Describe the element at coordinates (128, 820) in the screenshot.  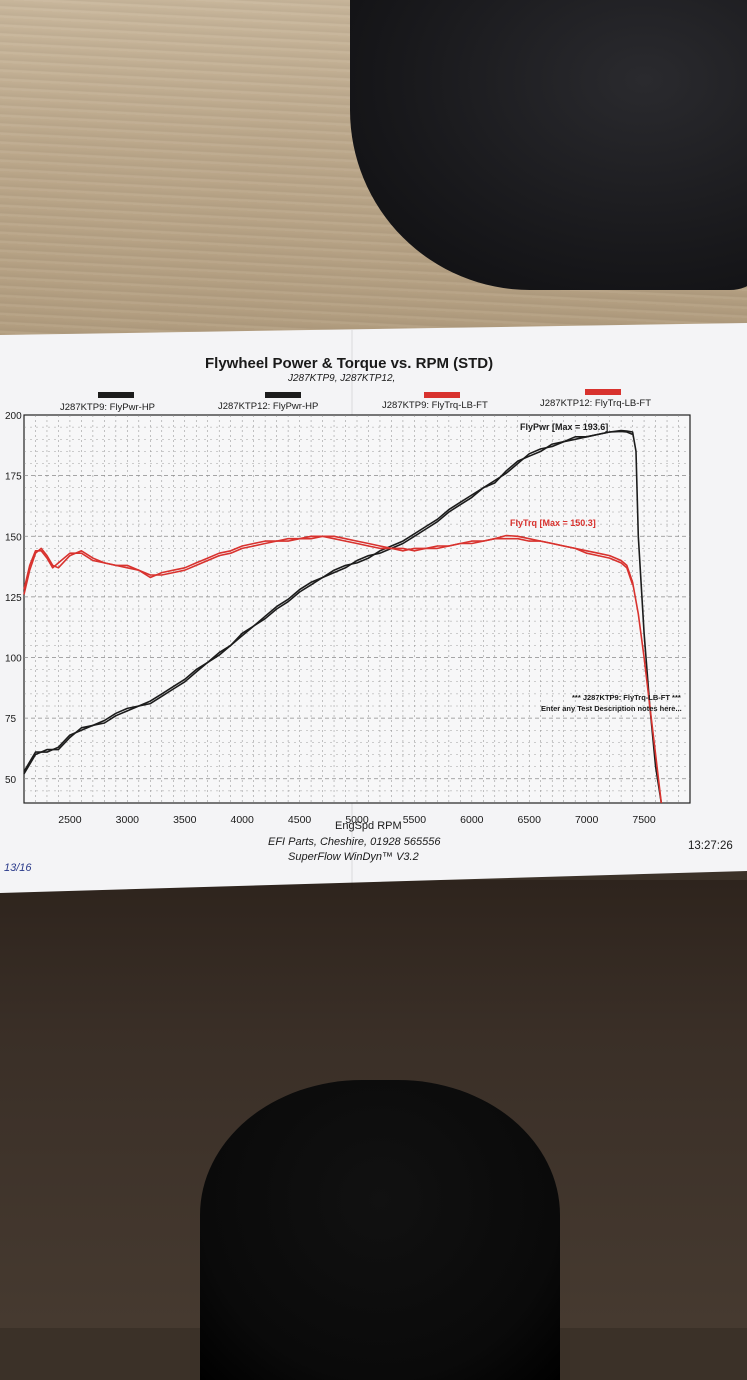
I see `x-tick-label-1: 3000` at that location.